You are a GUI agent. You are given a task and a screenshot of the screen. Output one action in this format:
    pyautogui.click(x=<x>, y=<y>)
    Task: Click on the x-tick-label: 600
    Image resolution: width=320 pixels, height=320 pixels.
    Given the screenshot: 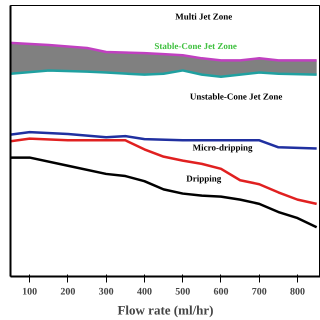 What is the action you would take?
    pyautogui.click(x=220, y=292)
    